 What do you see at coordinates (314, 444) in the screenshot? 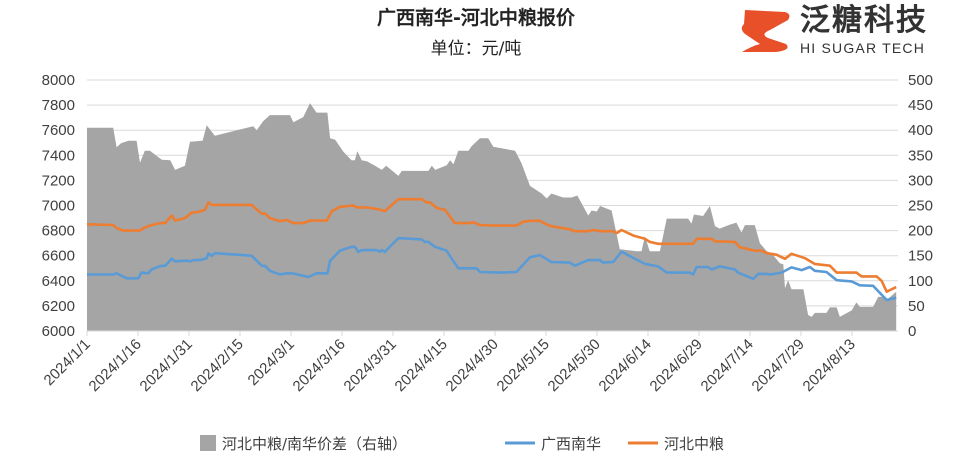
I see `legend-label-spread: 河北中粮/南华价差（右轴）` at bounding box center [314, 444].